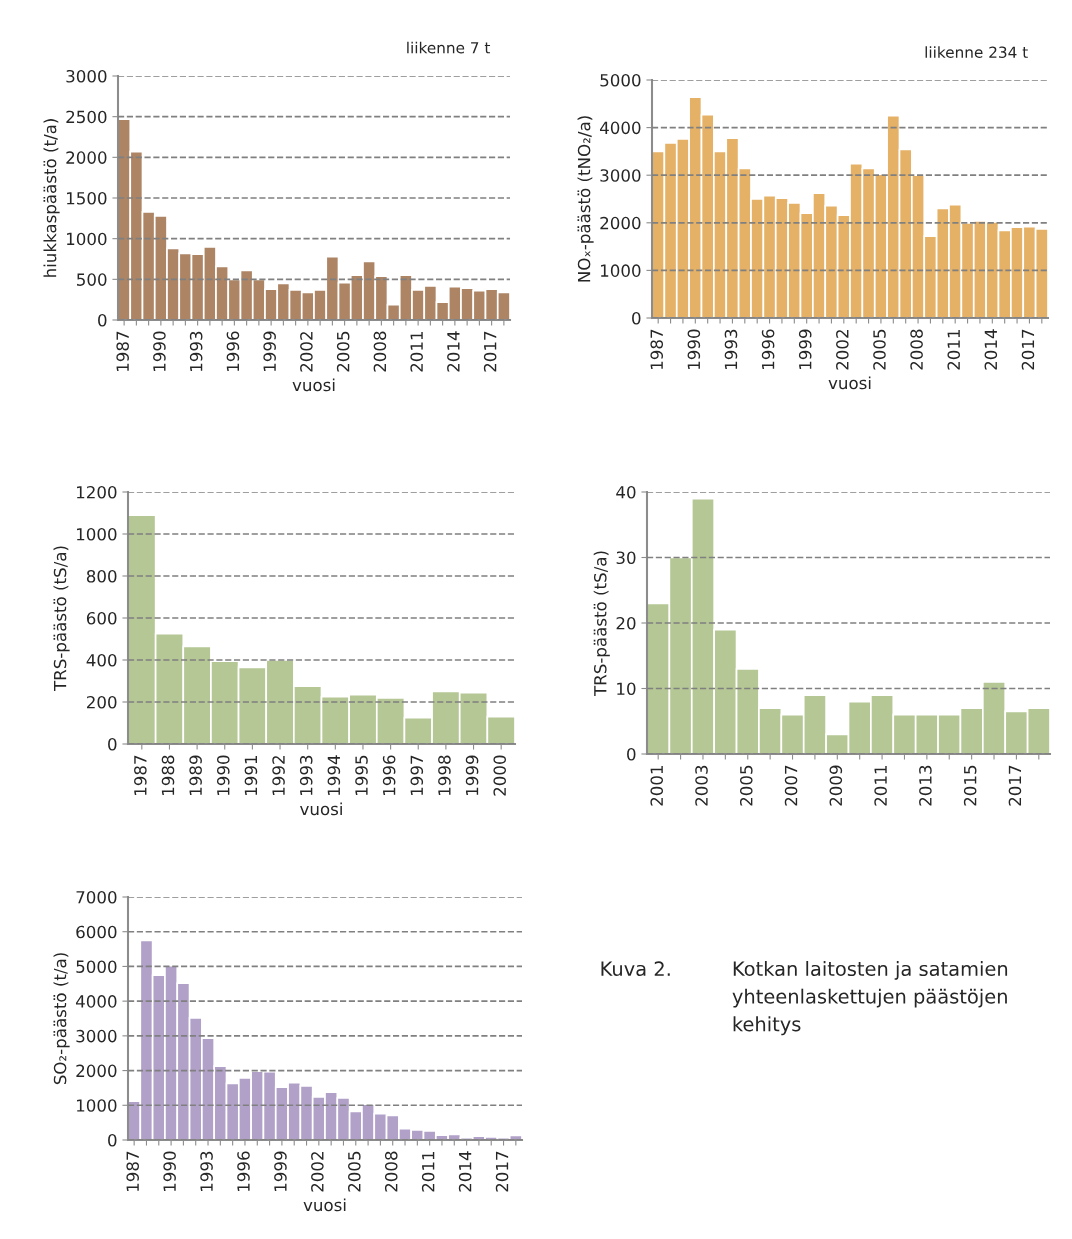 The height and width of the screenshot is (1239, 1072). What do you see at coordinates (251, 775) in the screenshot?
I see `x-tick-label: 1991` at bounding box center [251, 775].